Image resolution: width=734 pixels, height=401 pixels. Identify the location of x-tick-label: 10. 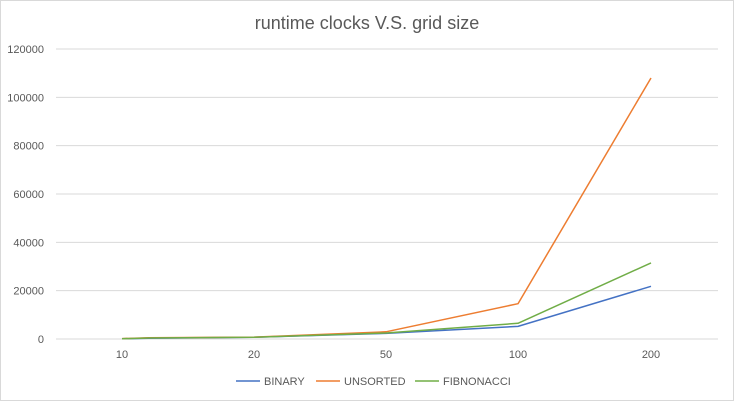
(122, 355).